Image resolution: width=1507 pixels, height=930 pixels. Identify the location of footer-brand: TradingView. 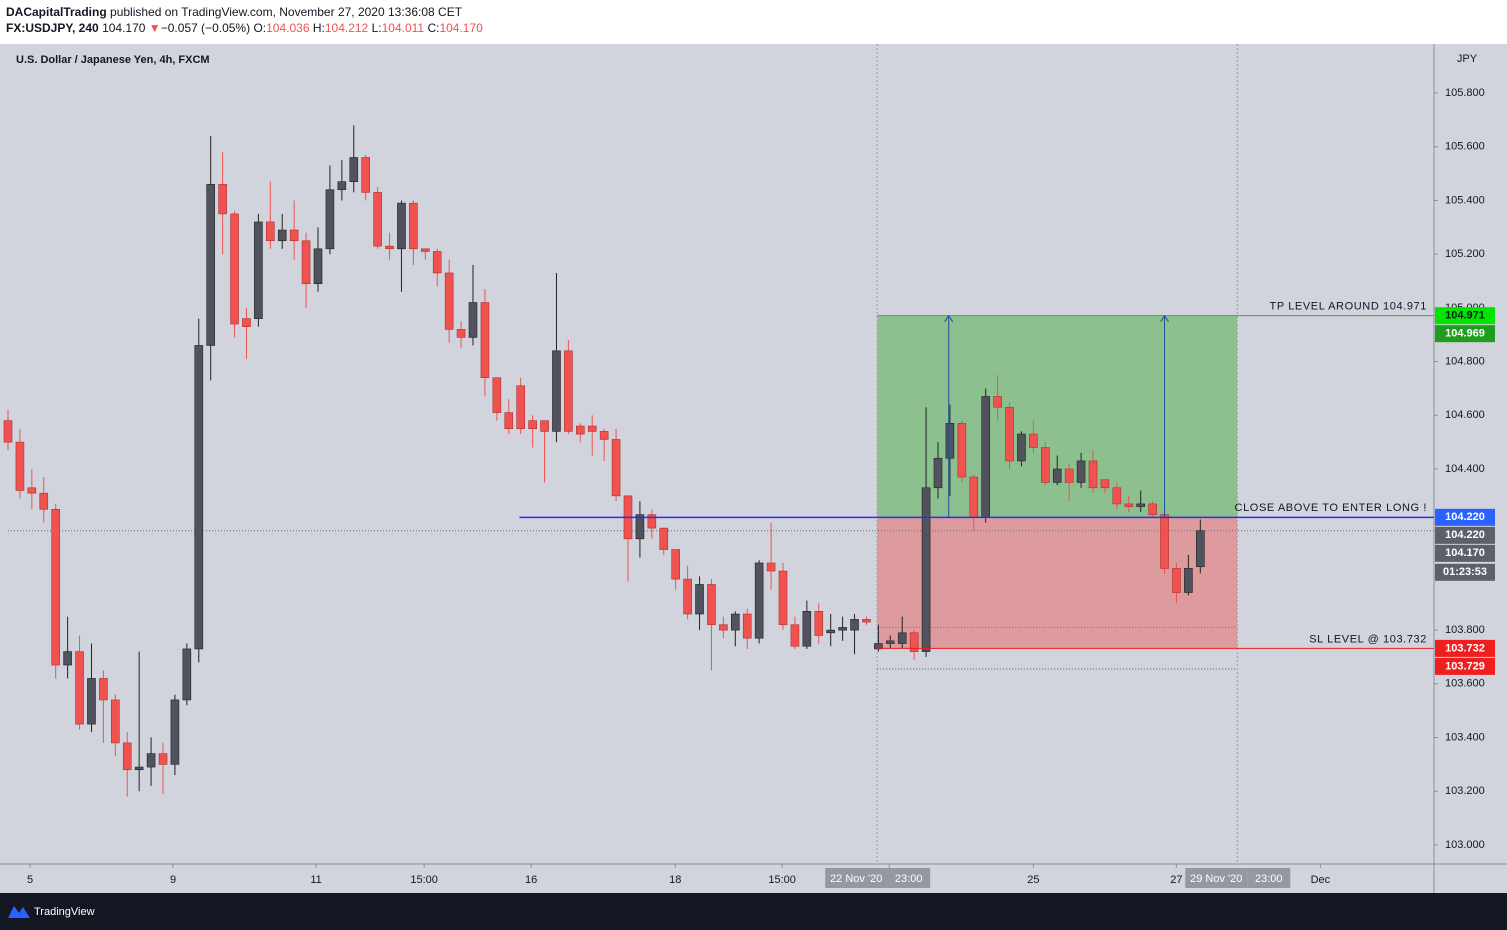
(64, 912).